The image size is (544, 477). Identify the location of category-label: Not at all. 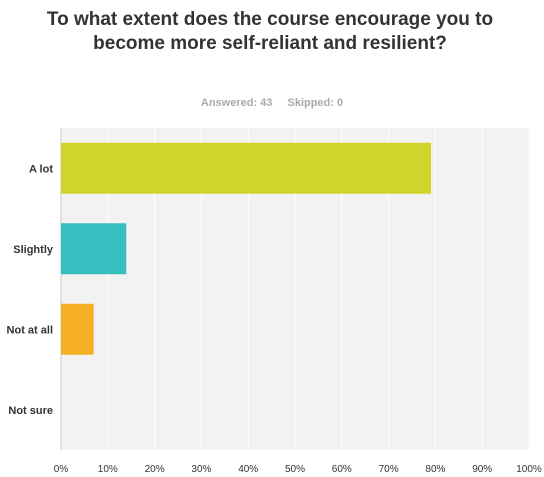
(30, 330).